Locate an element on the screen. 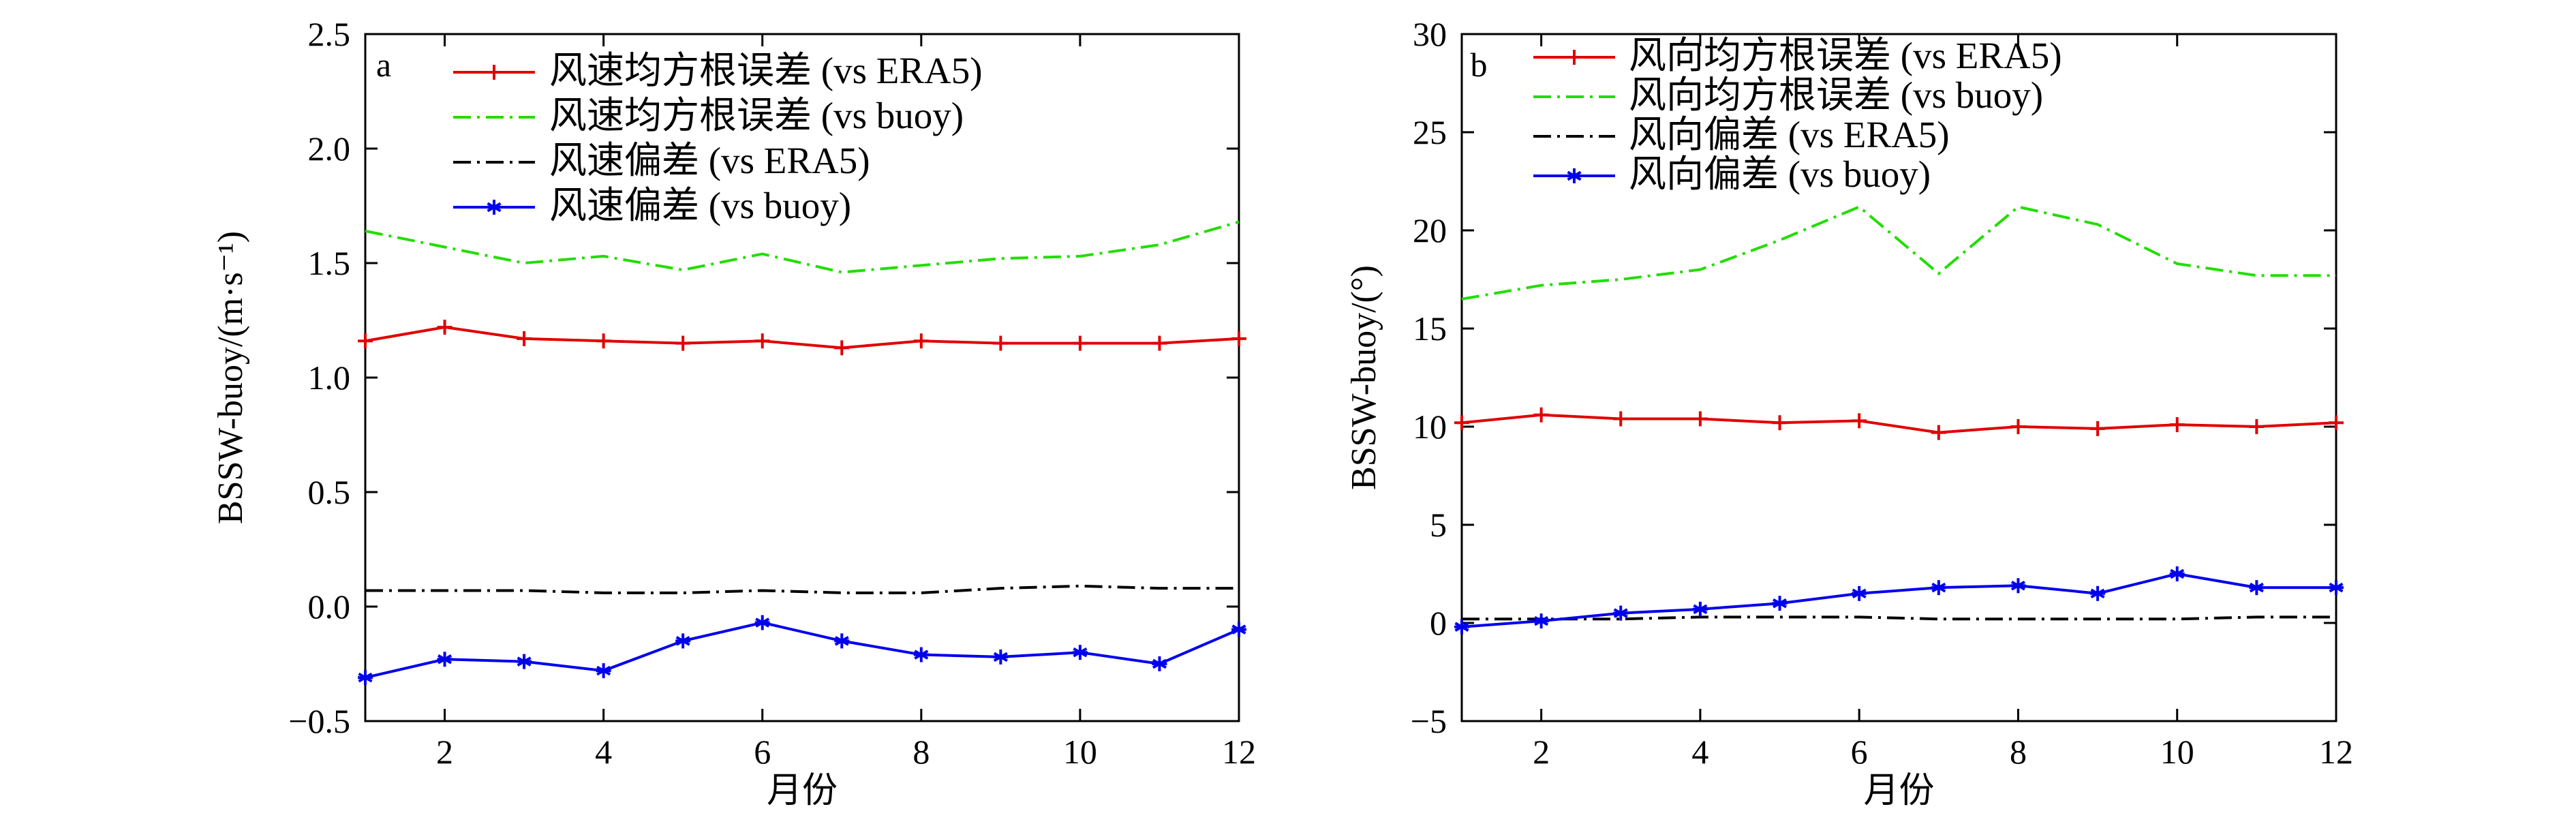 This screenshot has width=2576, height=824. legend-item: 风速均方根误差 (vs buoy) is located at coordinates (708, 115).